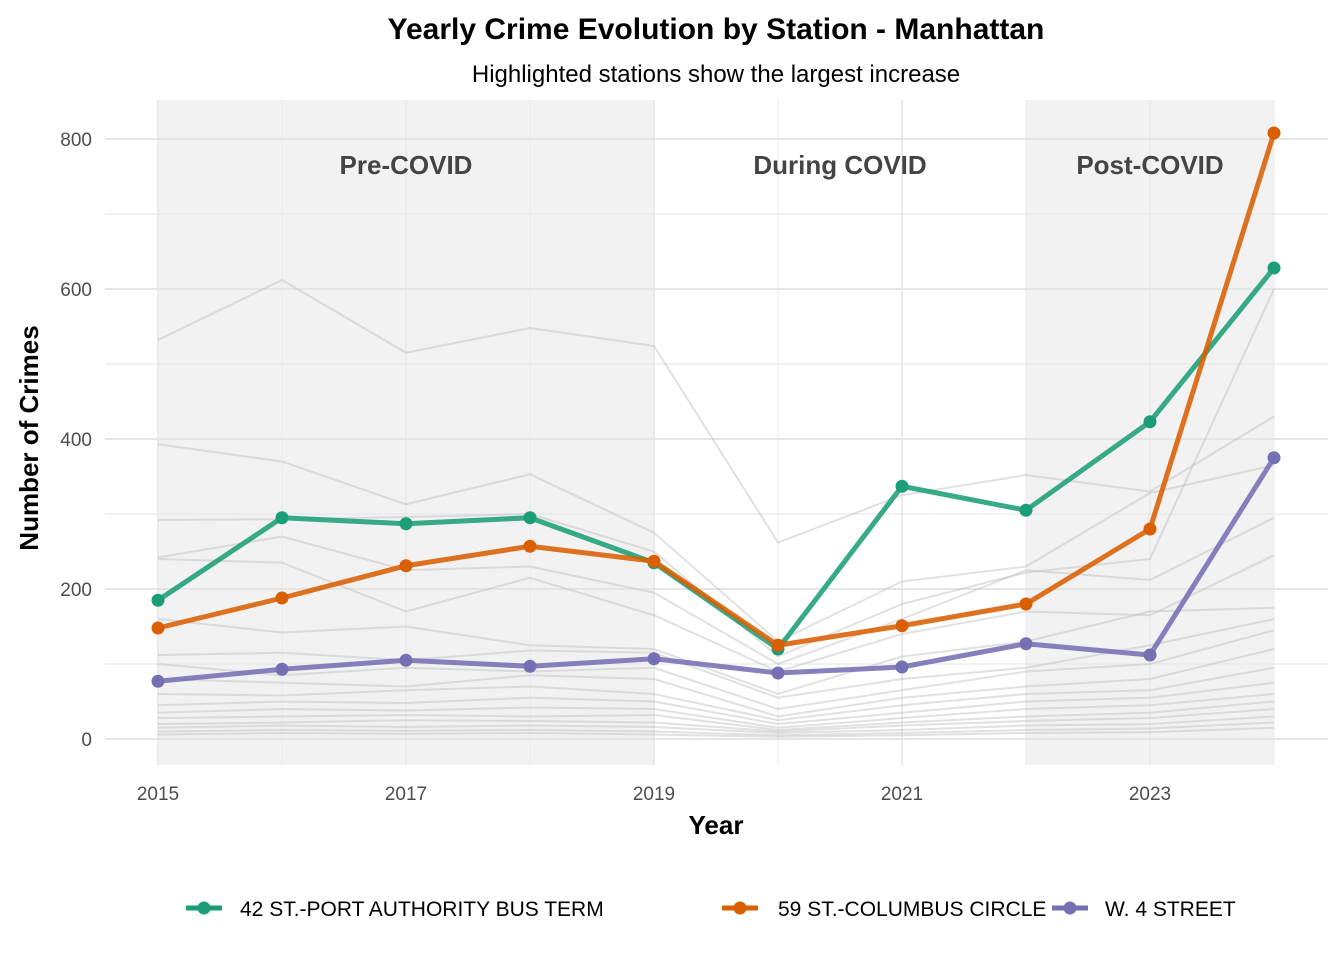 The width and height of the screenshot is (1344, 965). What do you see at coordinates (839, 165) in the screenshot?
I see `period-label: During COVID` at bounding box center [839, 165].